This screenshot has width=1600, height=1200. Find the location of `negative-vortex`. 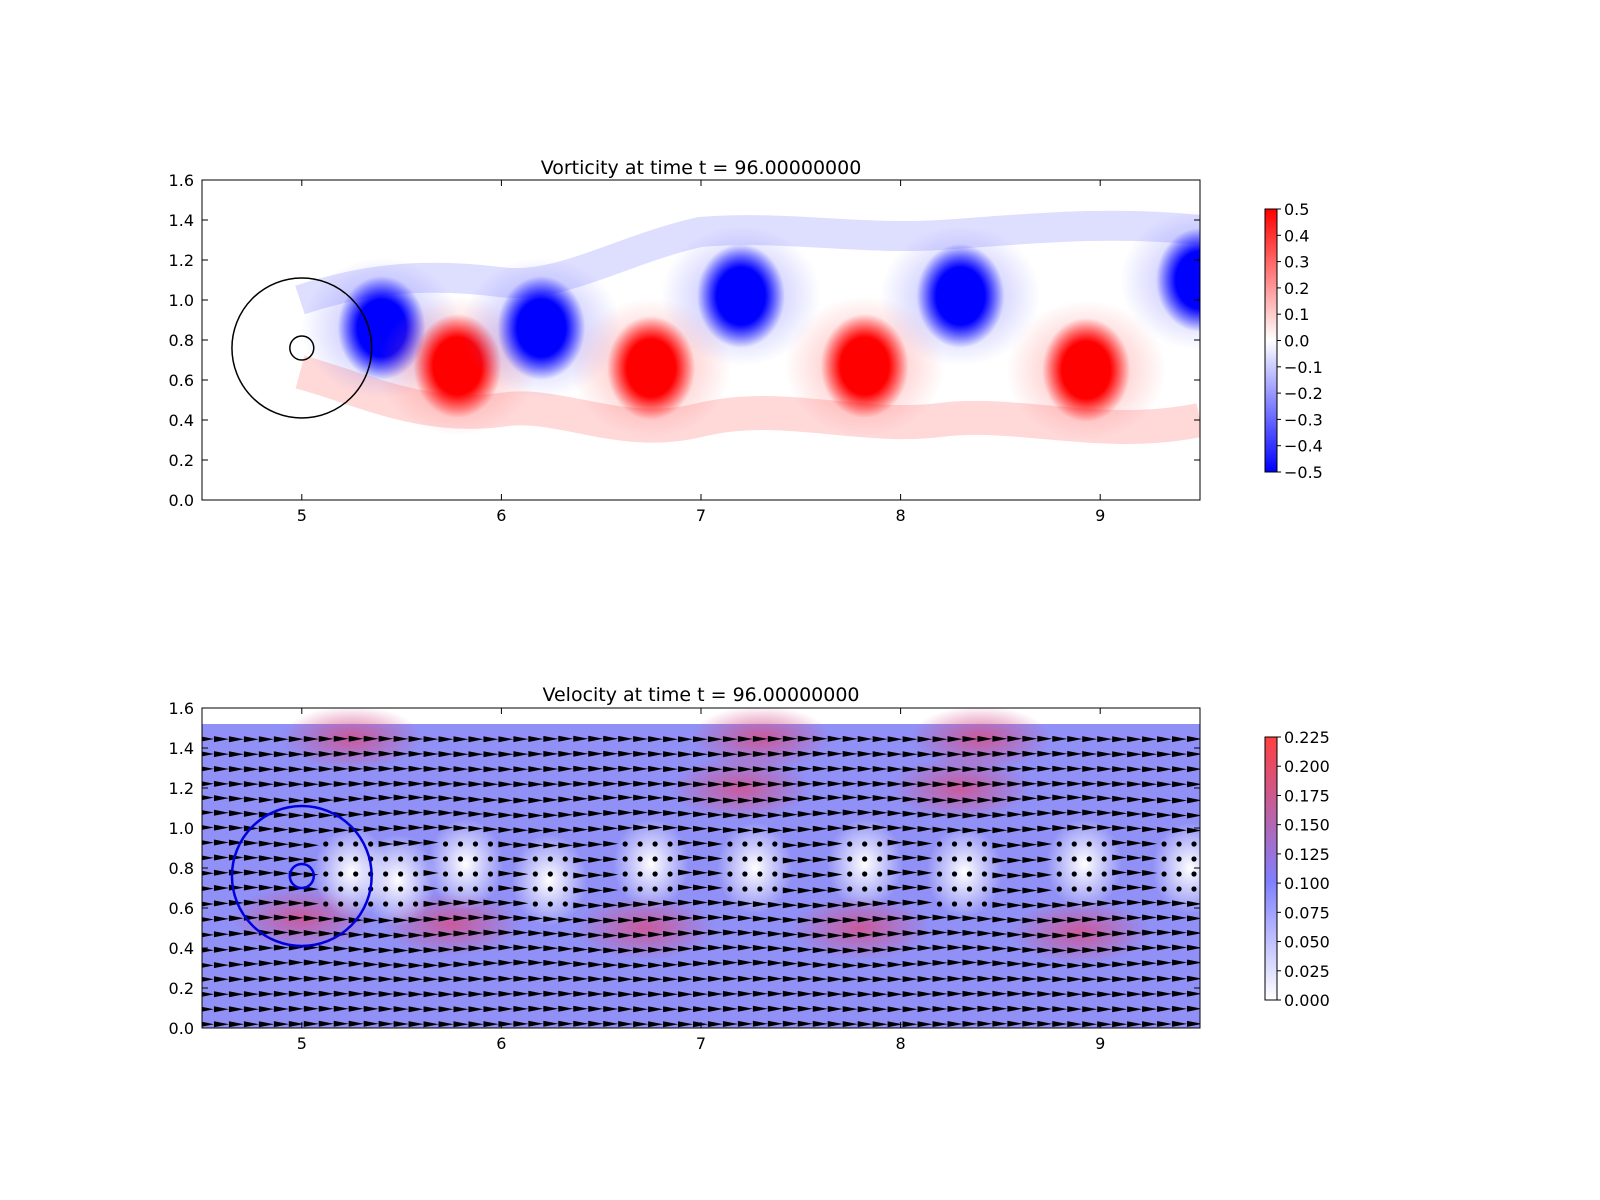

negative-vortex is located at coordinates (740, 296).